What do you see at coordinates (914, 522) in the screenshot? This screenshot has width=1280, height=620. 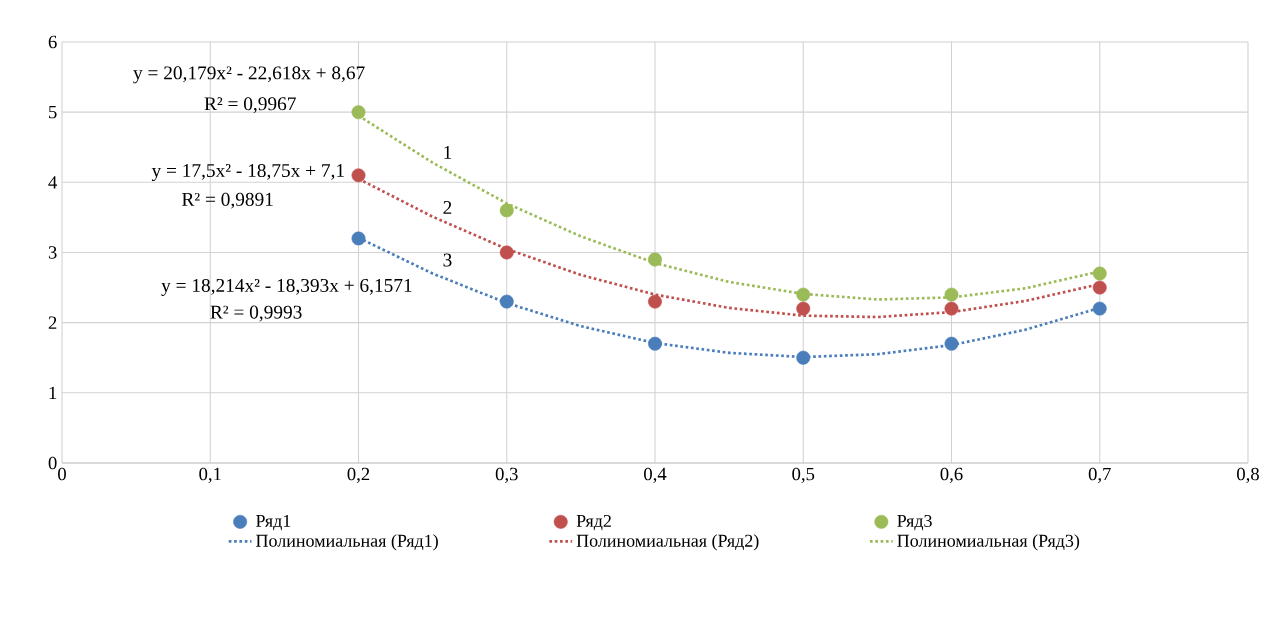 I see `legend-label: Ряд3` at bounding box center [914, 522].